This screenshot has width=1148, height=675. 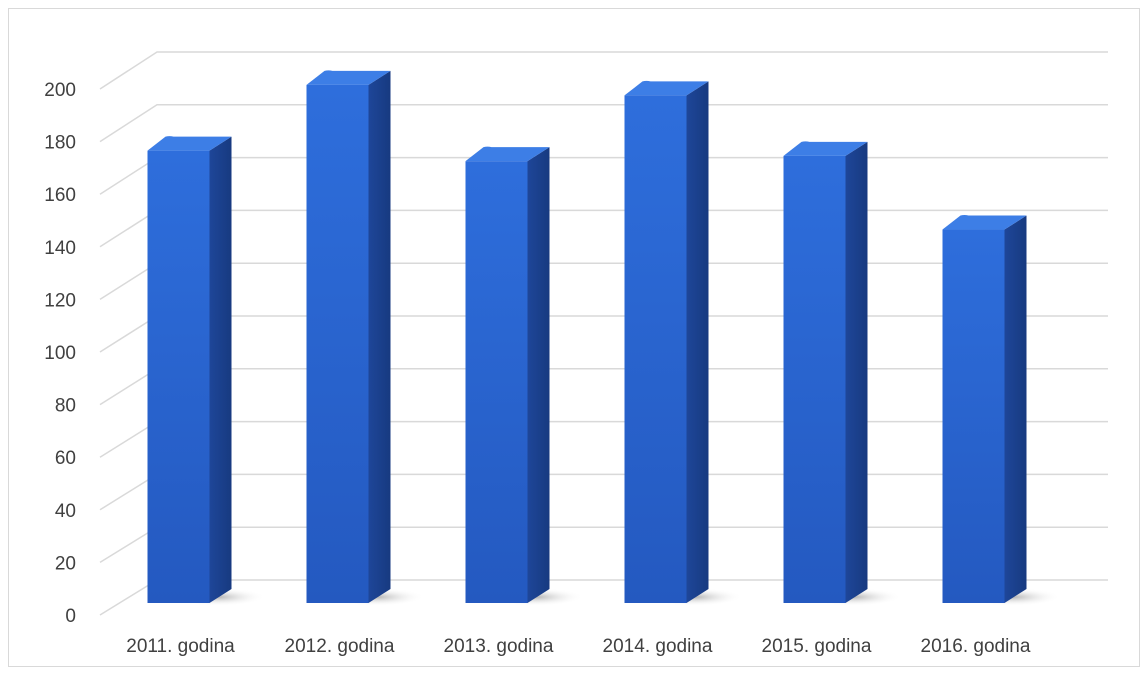 I want to click on y-axis-tick-labels: 0 20 40 60 80 100 120 140 160 180 200, so click(x=60, y=353).